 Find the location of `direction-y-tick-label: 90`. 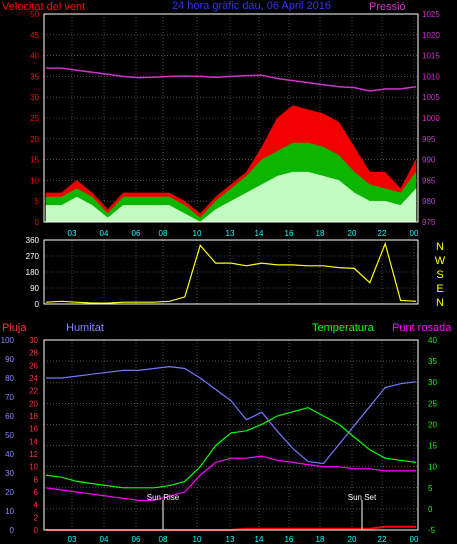

direction-y-tick-label: 90 is located at coordinates (34, 288).